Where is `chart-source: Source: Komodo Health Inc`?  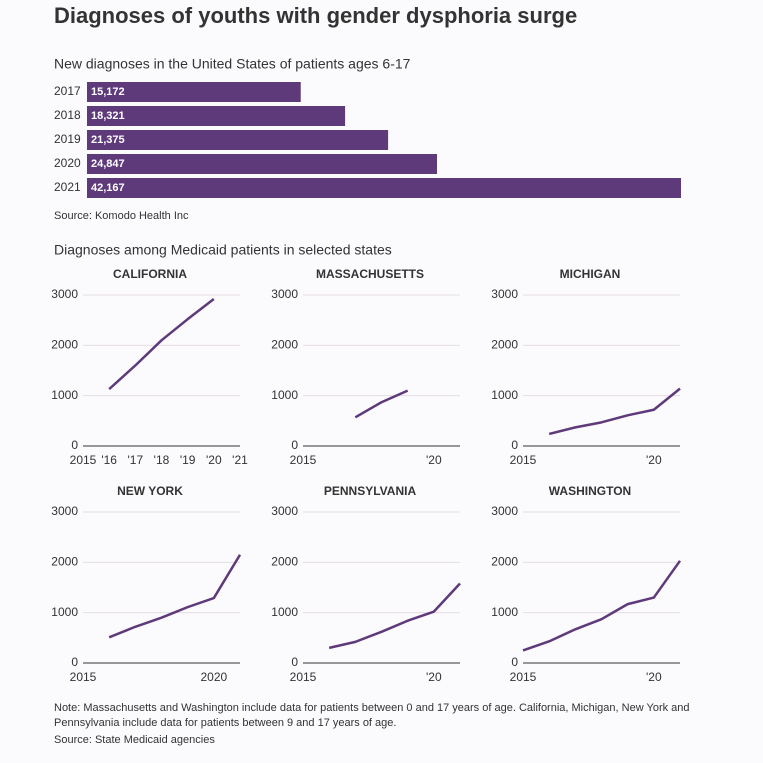 chart-source: Source: Komodo Health Inc is located at coordinates (121, 216).